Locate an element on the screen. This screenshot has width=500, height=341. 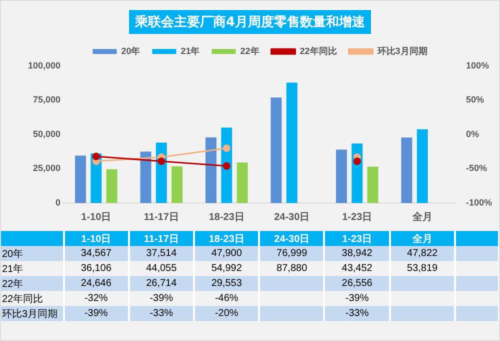
x-tick-label: 18-23日 is located at coordinates (226, 217).